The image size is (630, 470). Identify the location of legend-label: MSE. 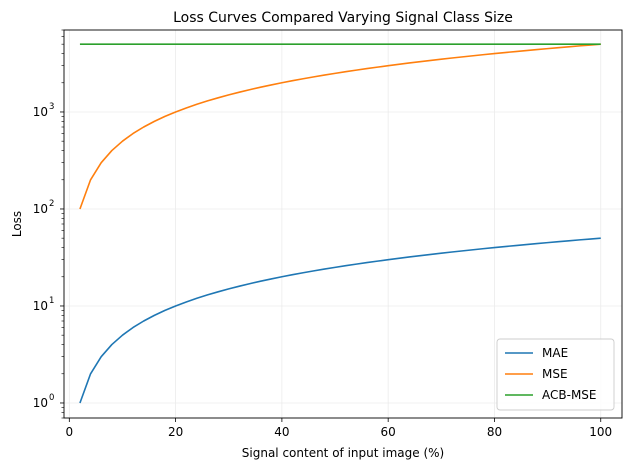
(555, 374).